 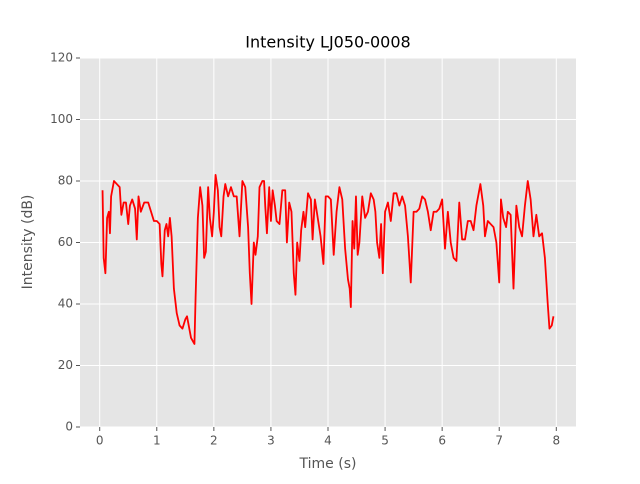 I want to click on x-tick-label: 2, so click(x=214, y=441).